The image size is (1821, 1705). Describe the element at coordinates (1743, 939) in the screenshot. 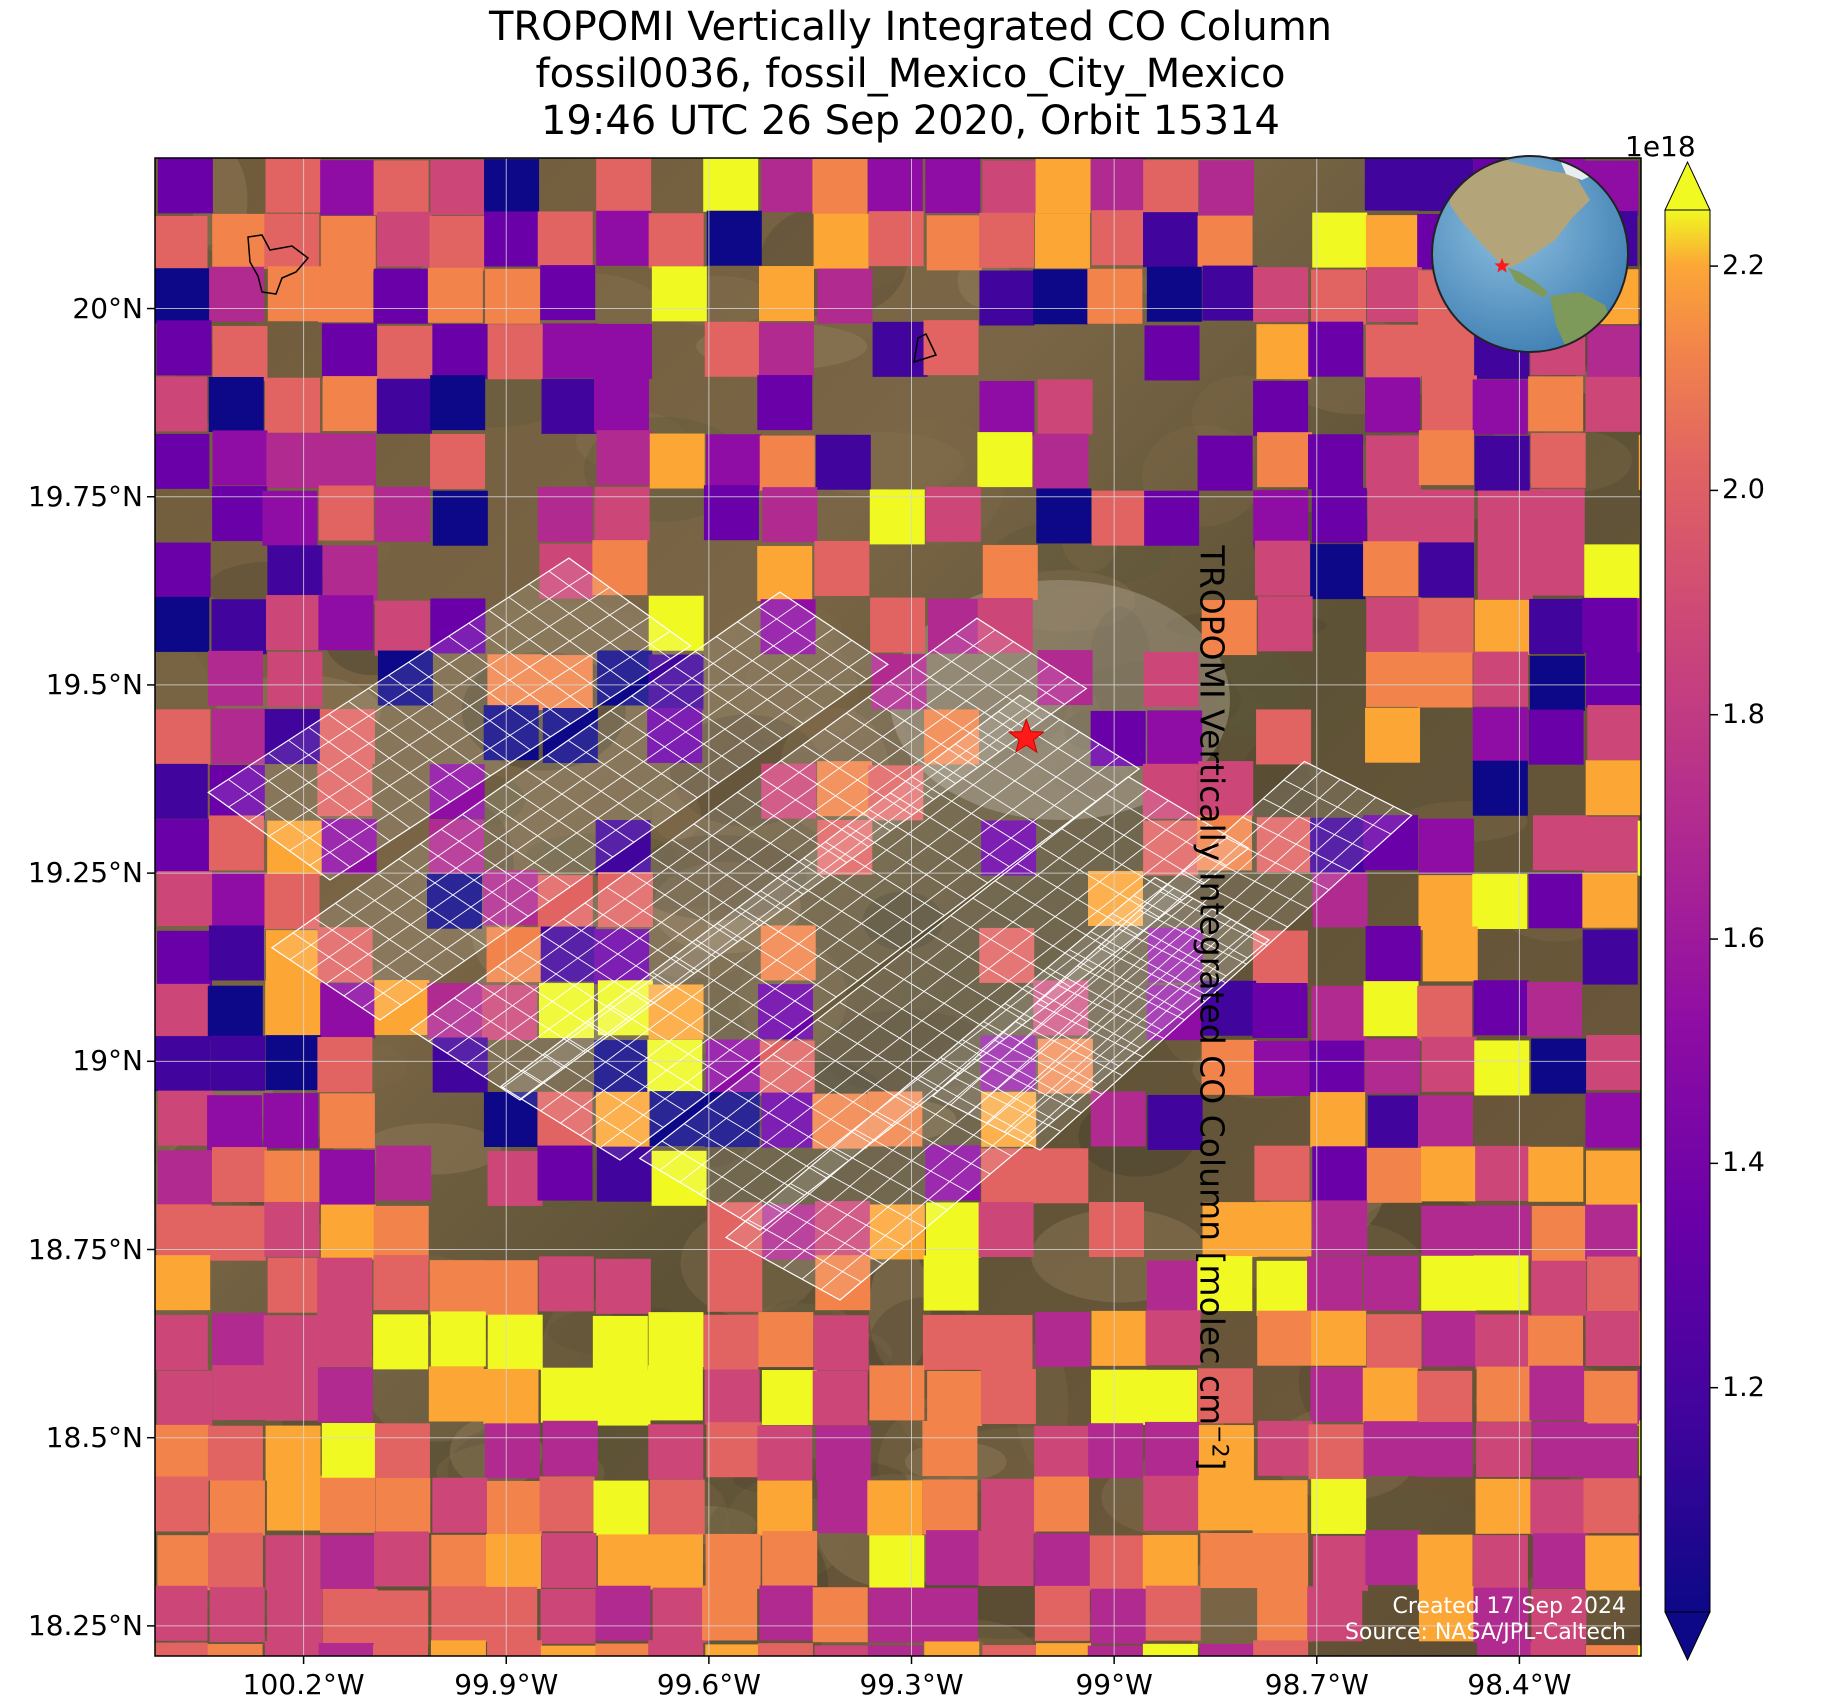

I see `colorbar-tick-label: 1.6` at that location.